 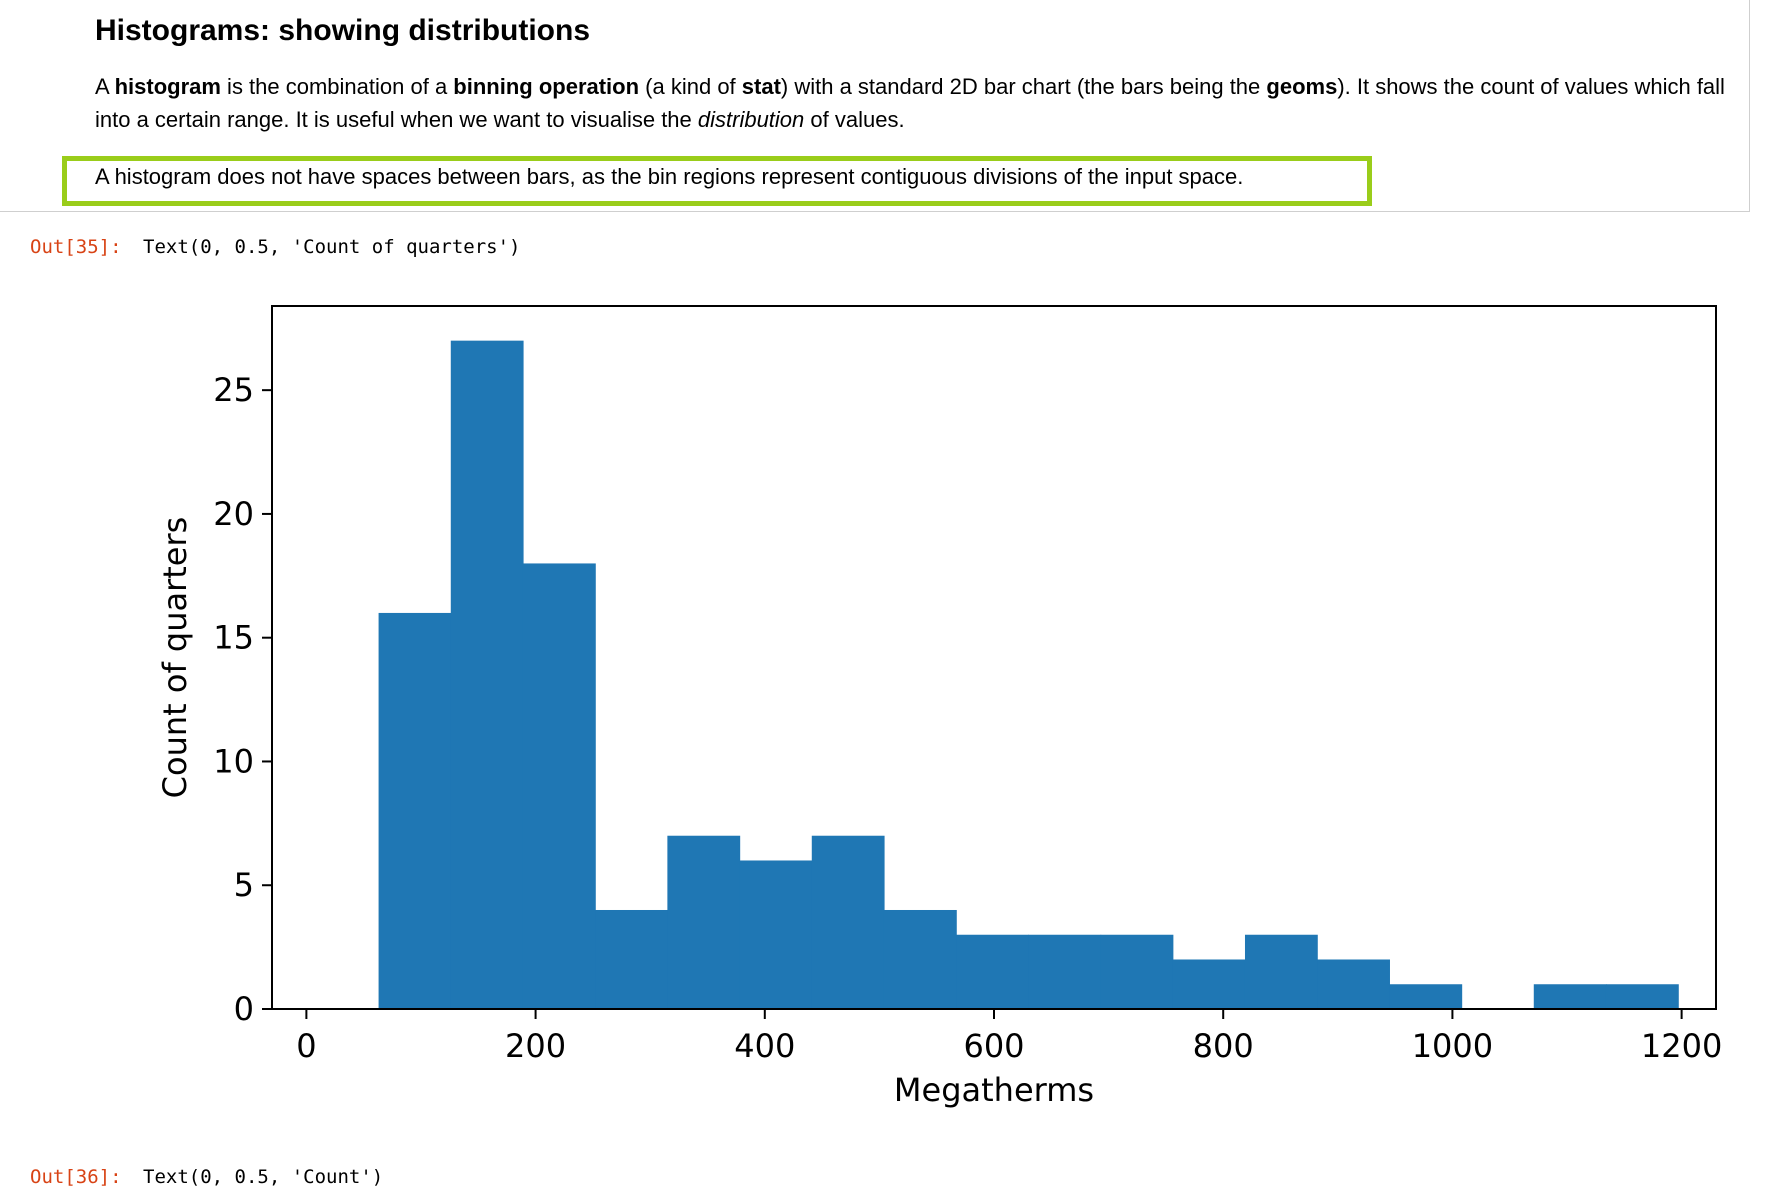 What do you see at coordinates (263, 1177) in the screenshot?
I see `output-text-next: Text(0, 0.5, 'Count')` at bounding box center [263, 1177].